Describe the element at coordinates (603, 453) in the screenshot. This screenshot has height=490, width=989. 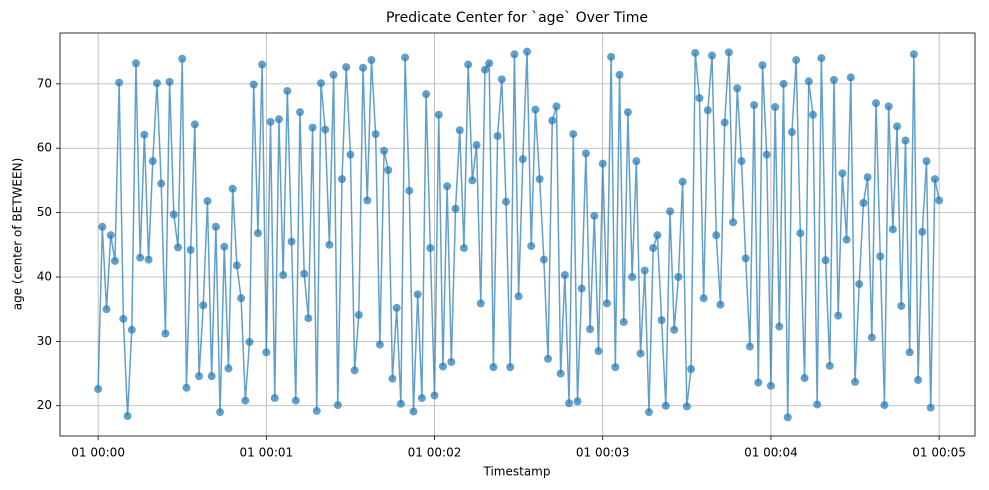
I see `x-tick-label: 01 00:03` at that location.